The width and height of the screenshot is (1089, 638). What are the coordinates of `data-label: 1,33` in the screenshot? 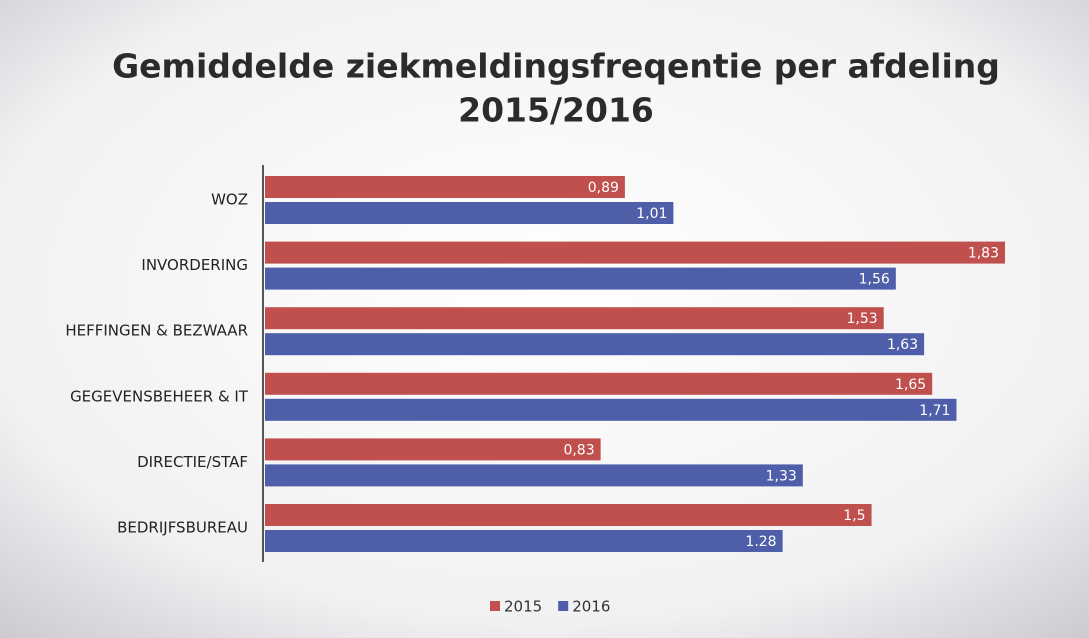 It's located at (781, 476).